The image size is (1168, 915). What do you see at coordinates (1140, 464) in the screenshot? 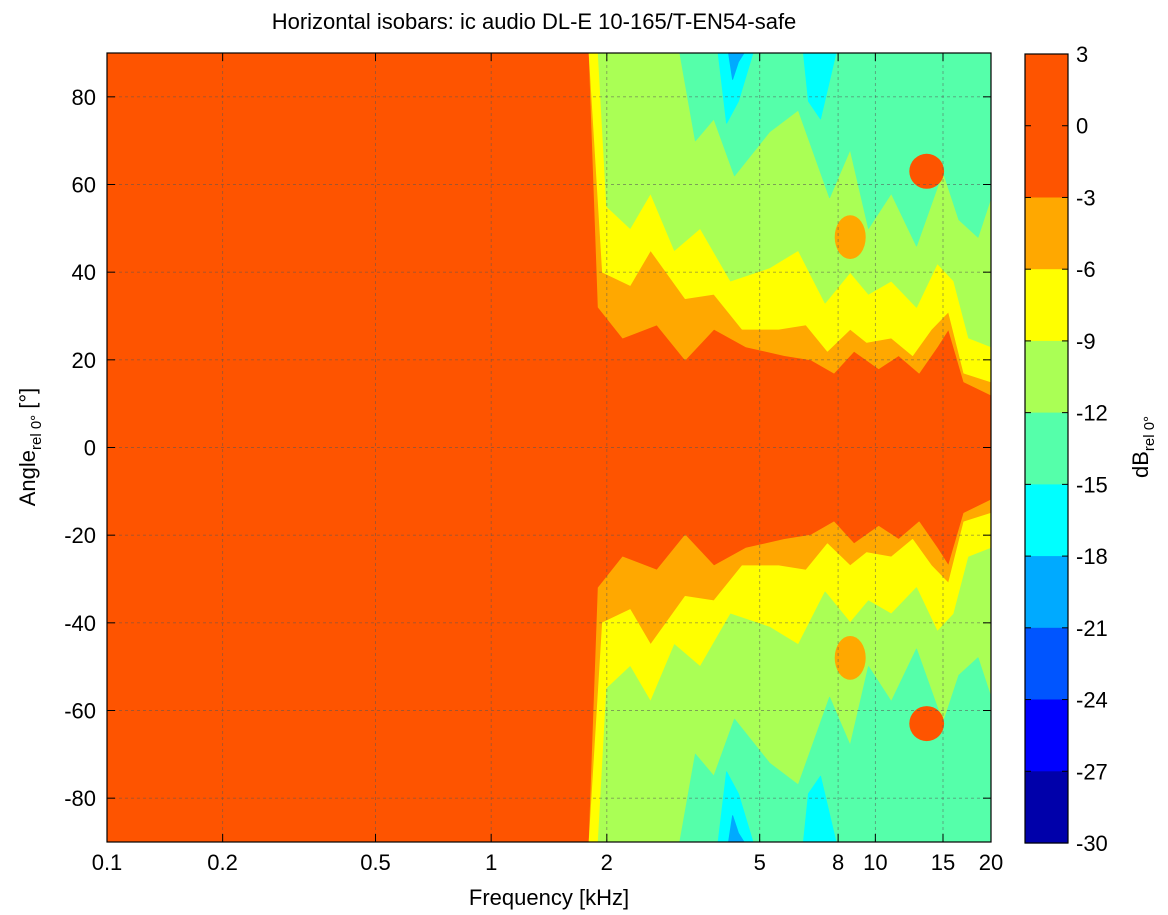
I see `colorbar-label-main: dB` at bounding box center [1140, 464].